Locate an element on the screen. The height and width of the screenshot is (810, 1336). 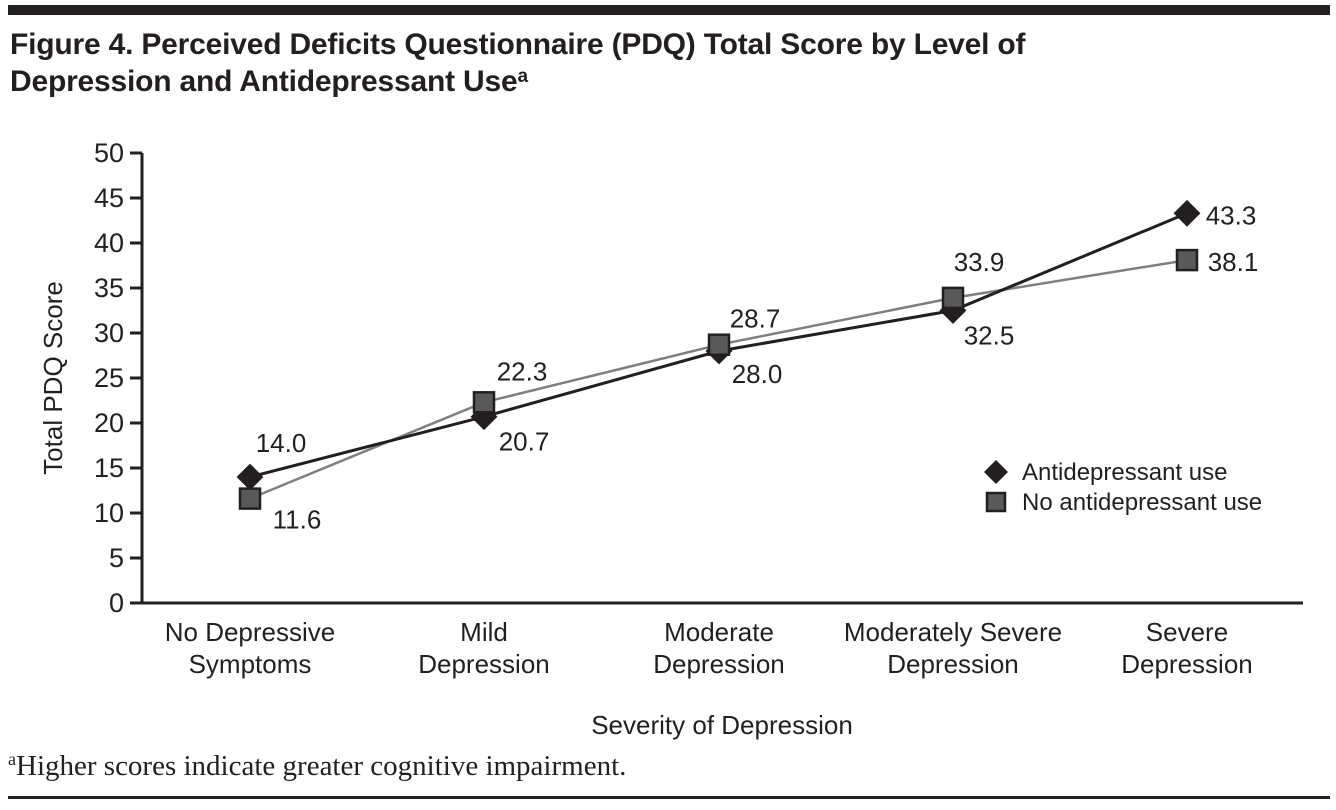
data-value-label: 32.5 is located at coordinates (989, 336).